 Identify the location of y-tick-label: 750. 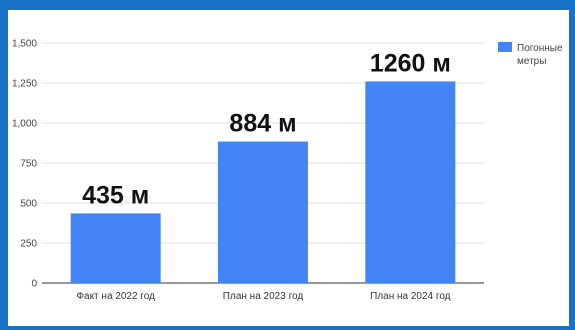
(28, 164).